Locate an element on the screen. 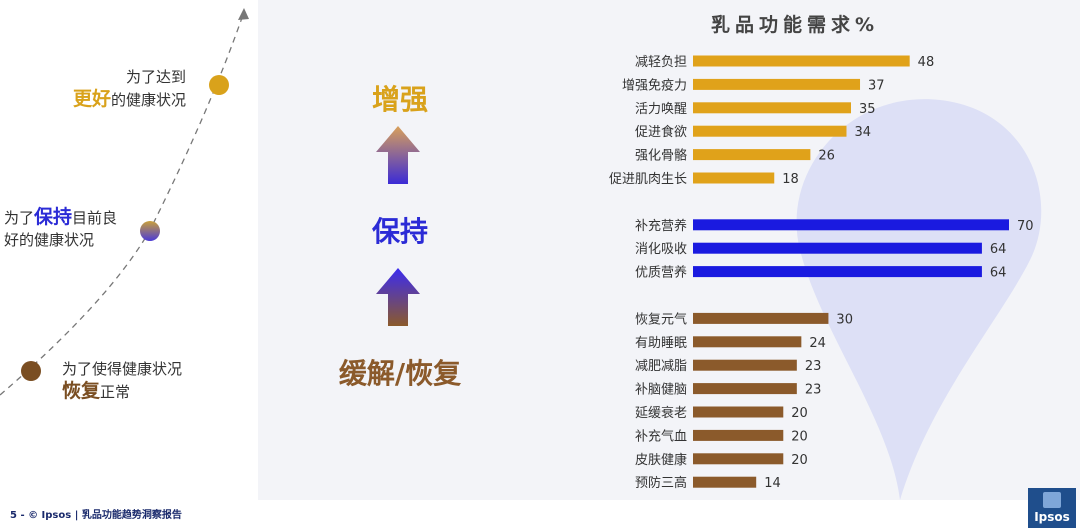 This screenshot has height=529, width=1080. value-label: 48 is located at coordinates (926, 62).